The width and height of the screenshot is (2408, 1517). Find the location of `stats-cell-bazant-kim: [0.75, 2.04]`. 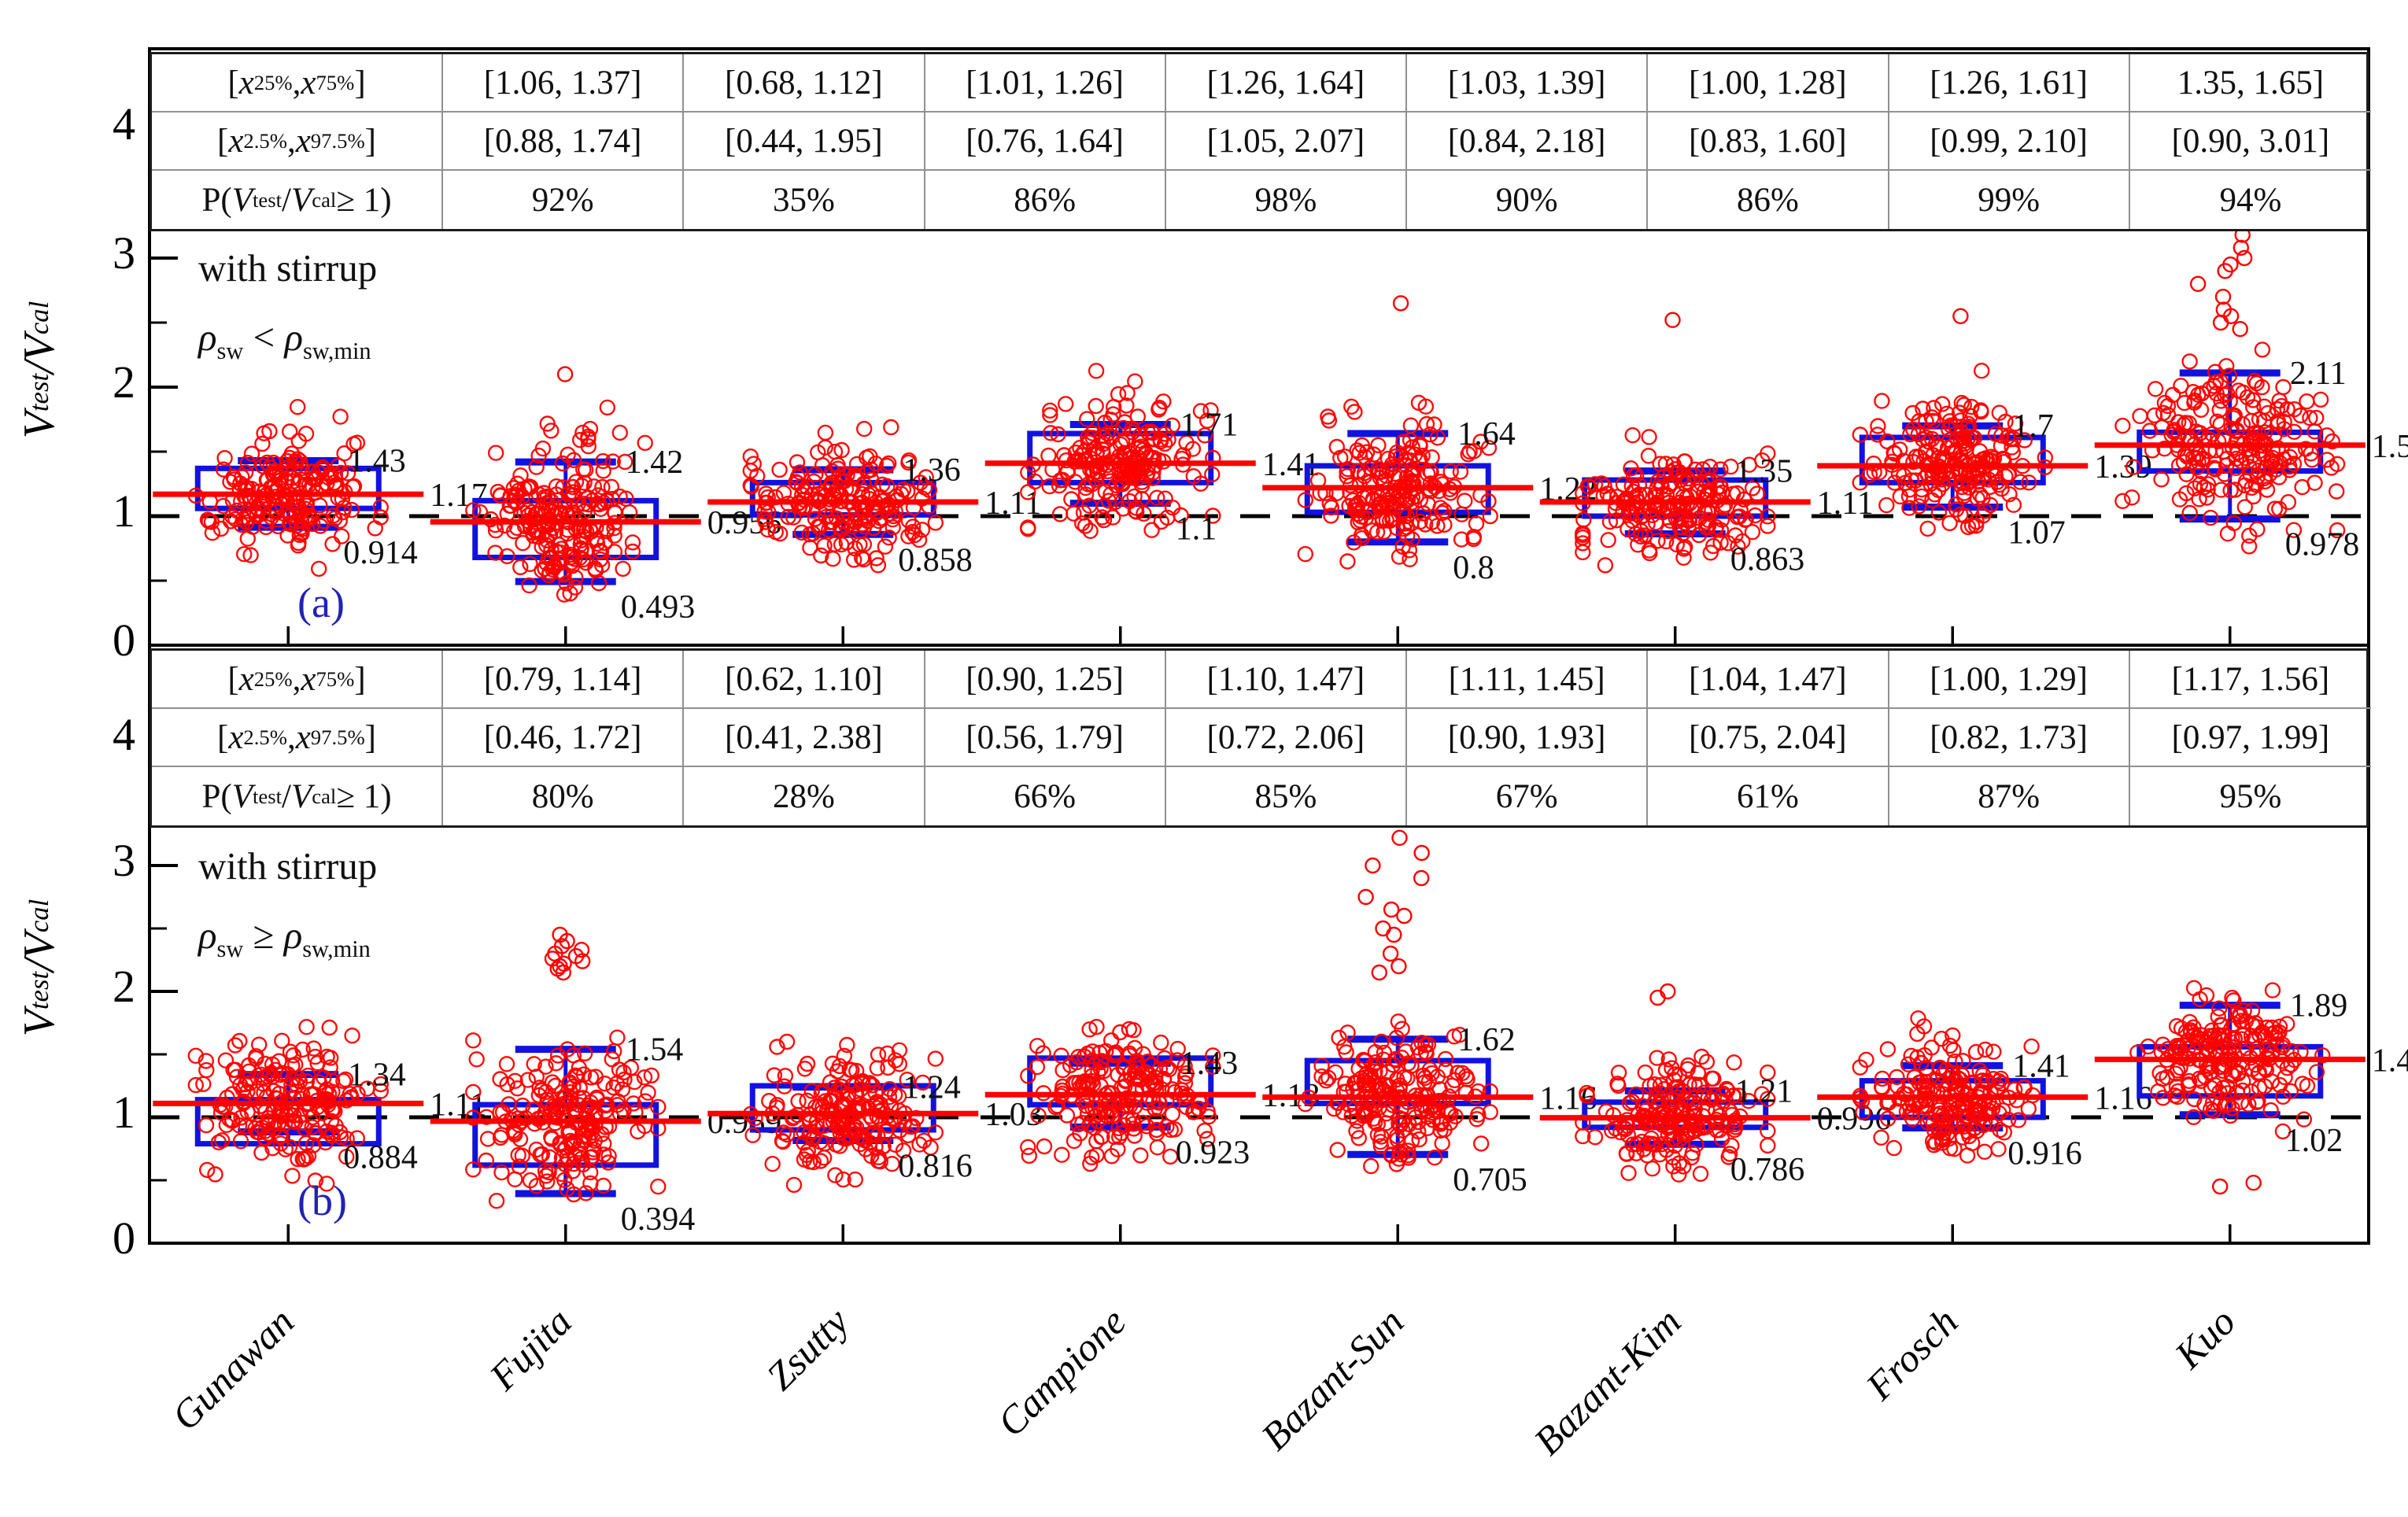

stats-cell-bazant-kim: [0.75, 2.04] is located at coordinates (1768, 738).